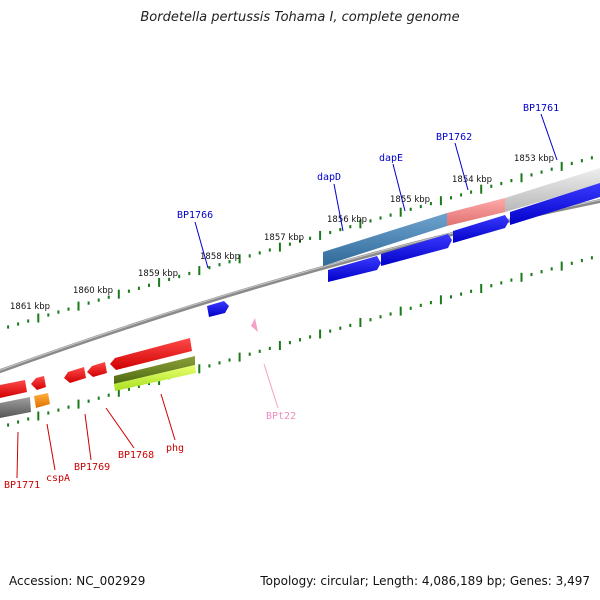  What do you see at coordinates (136, 455) in the screenshot?
I see `gene-label-bp1768: BP1768` at bounding box center [136, 455].